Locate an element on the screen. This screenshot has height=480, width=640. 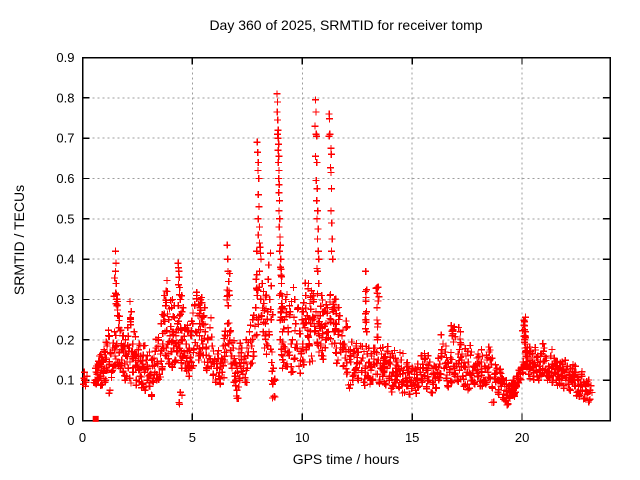
x-tick-label: 10 is located at coordinates (302, 437).